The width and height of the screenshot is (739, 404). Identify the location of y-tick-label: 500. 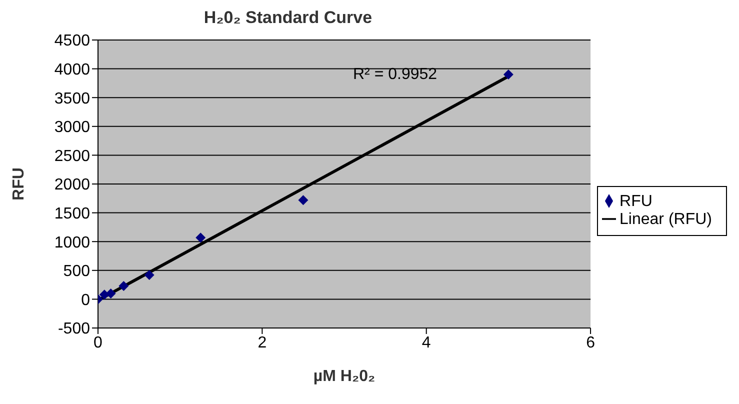
(76, 271).